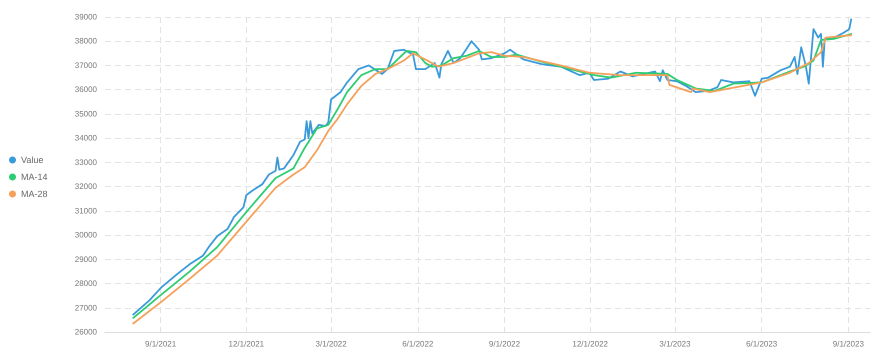  Describe the element at coordinates (161, 344) in the screenshot. I see `x-tick-label: 9/1/2021` at that location.